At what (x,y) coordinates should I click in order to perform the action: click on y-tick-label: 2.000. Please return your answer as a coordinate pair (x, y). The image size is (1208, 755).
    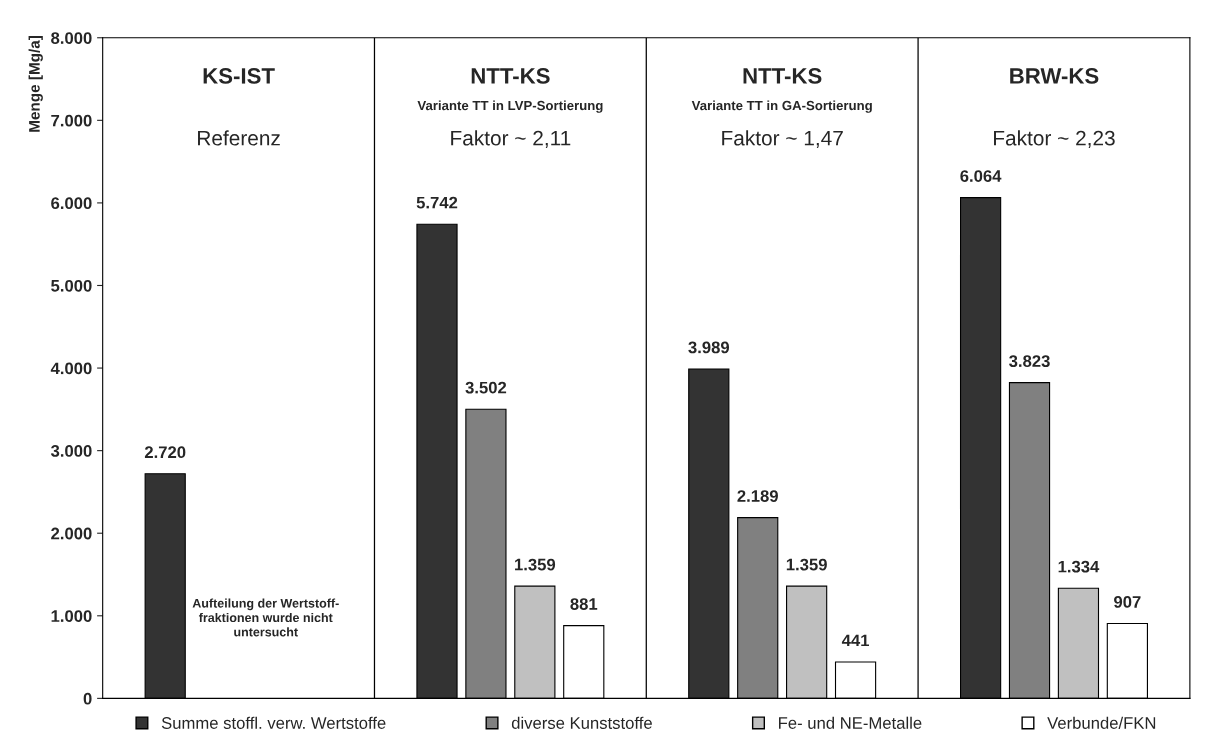
    Looking at the image, I should click on (71, 533).